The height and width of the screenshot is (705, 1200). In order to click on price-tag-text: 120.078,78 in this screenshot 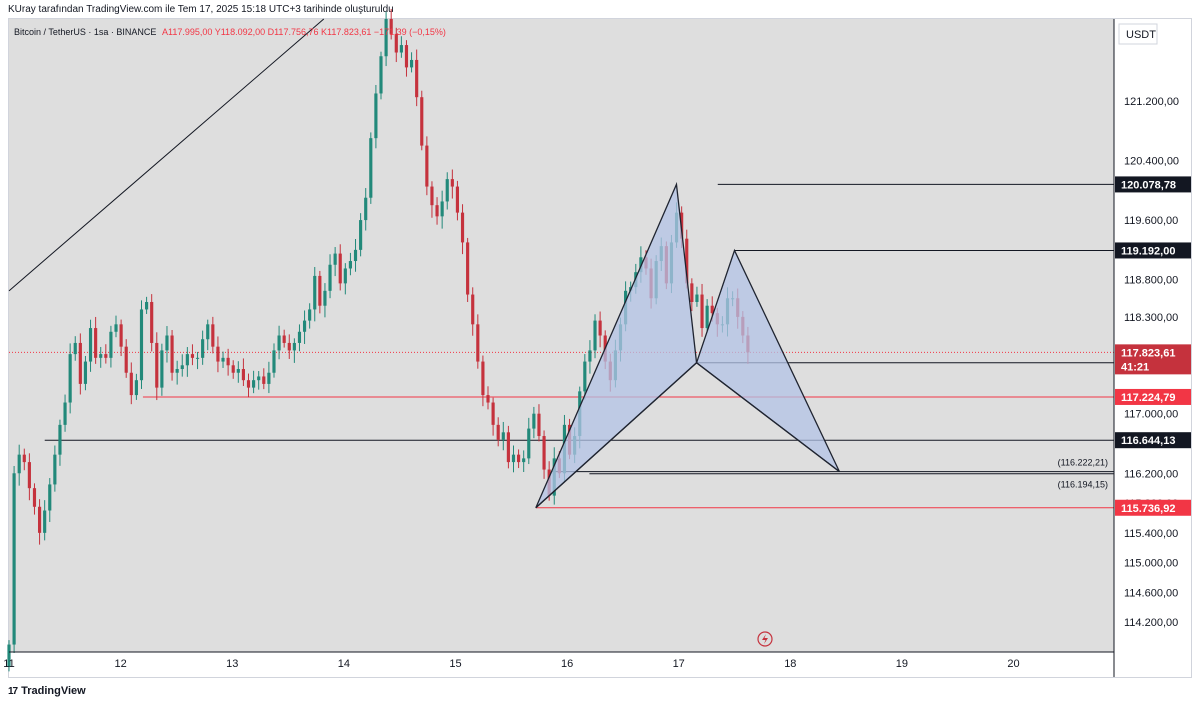, I will do `click(1148, 185)`.